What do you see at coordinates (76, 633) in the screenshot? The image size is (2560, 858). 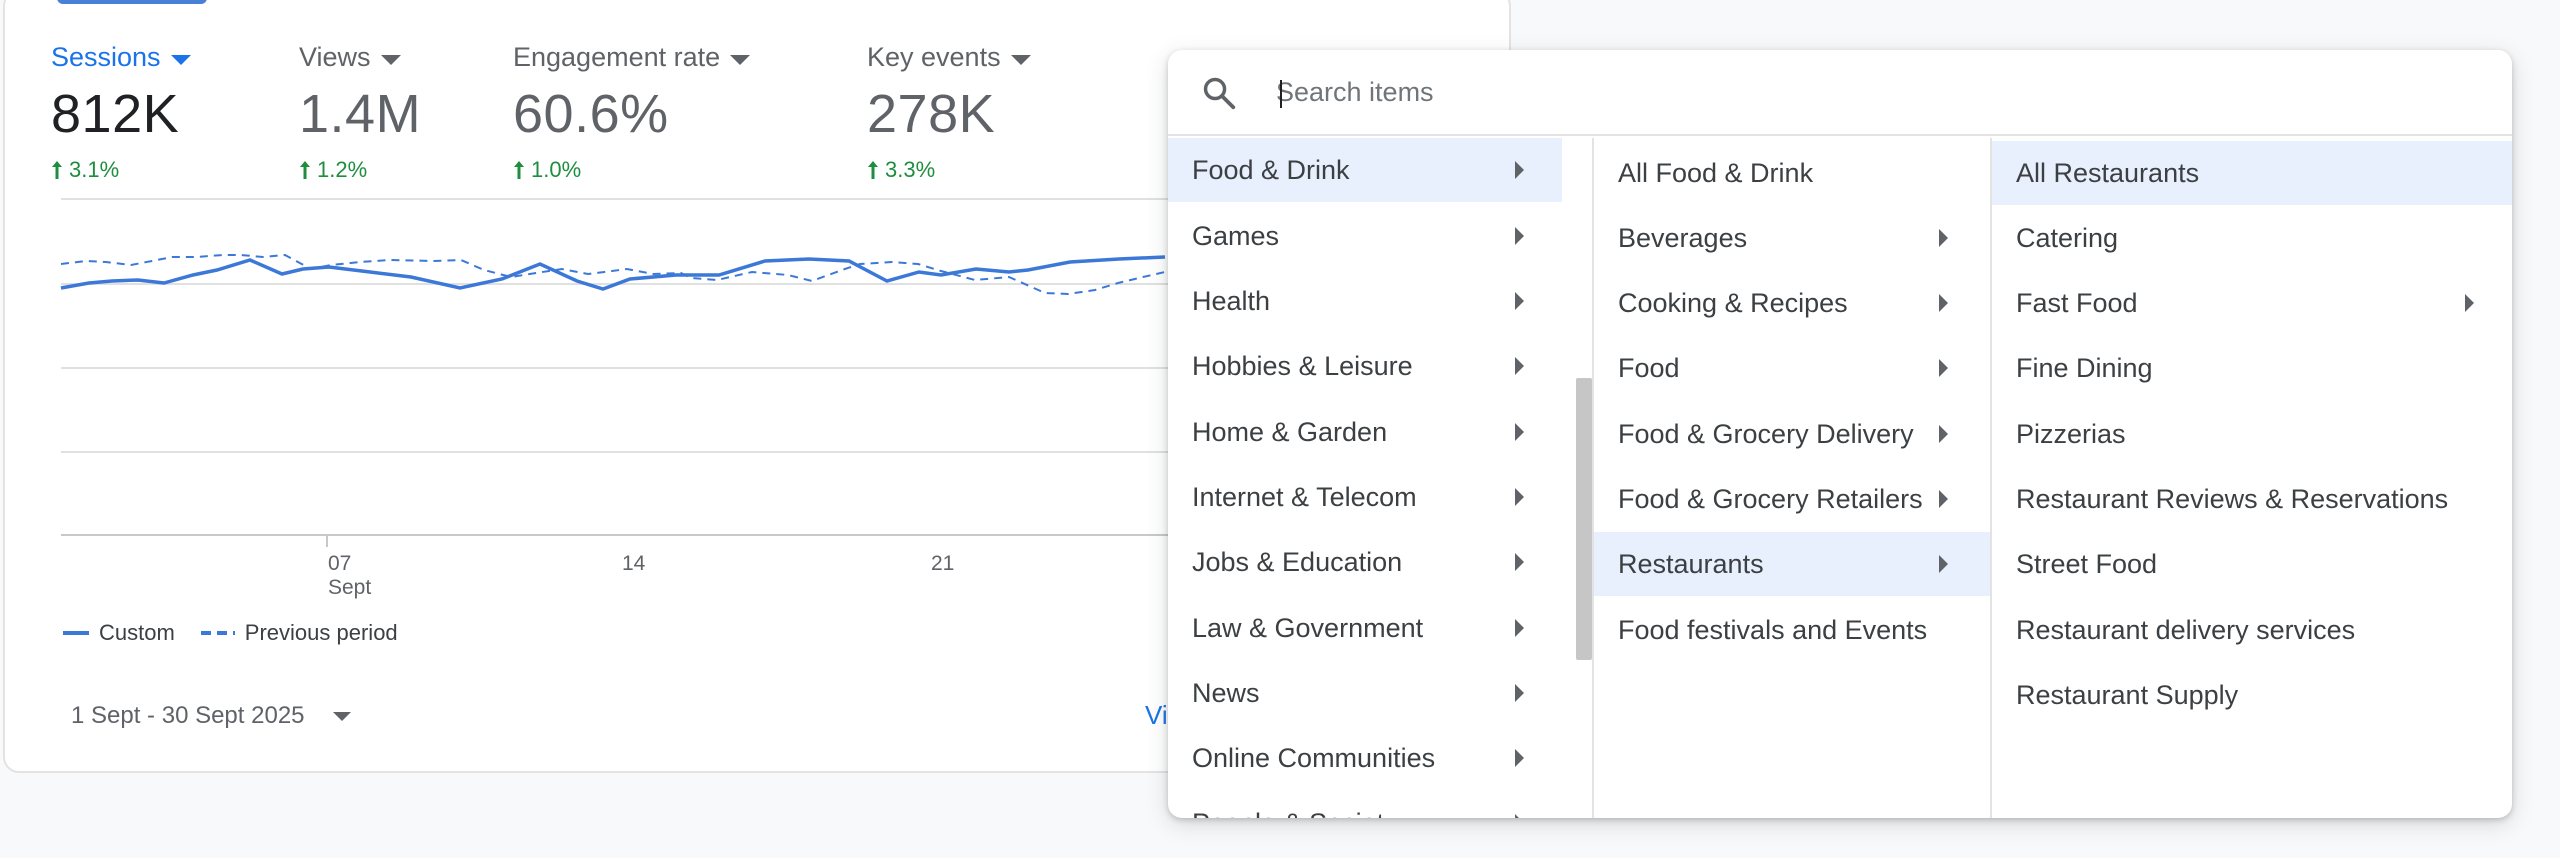 I see `solid-line-swatch-icon` at bounding box center [76, 633].